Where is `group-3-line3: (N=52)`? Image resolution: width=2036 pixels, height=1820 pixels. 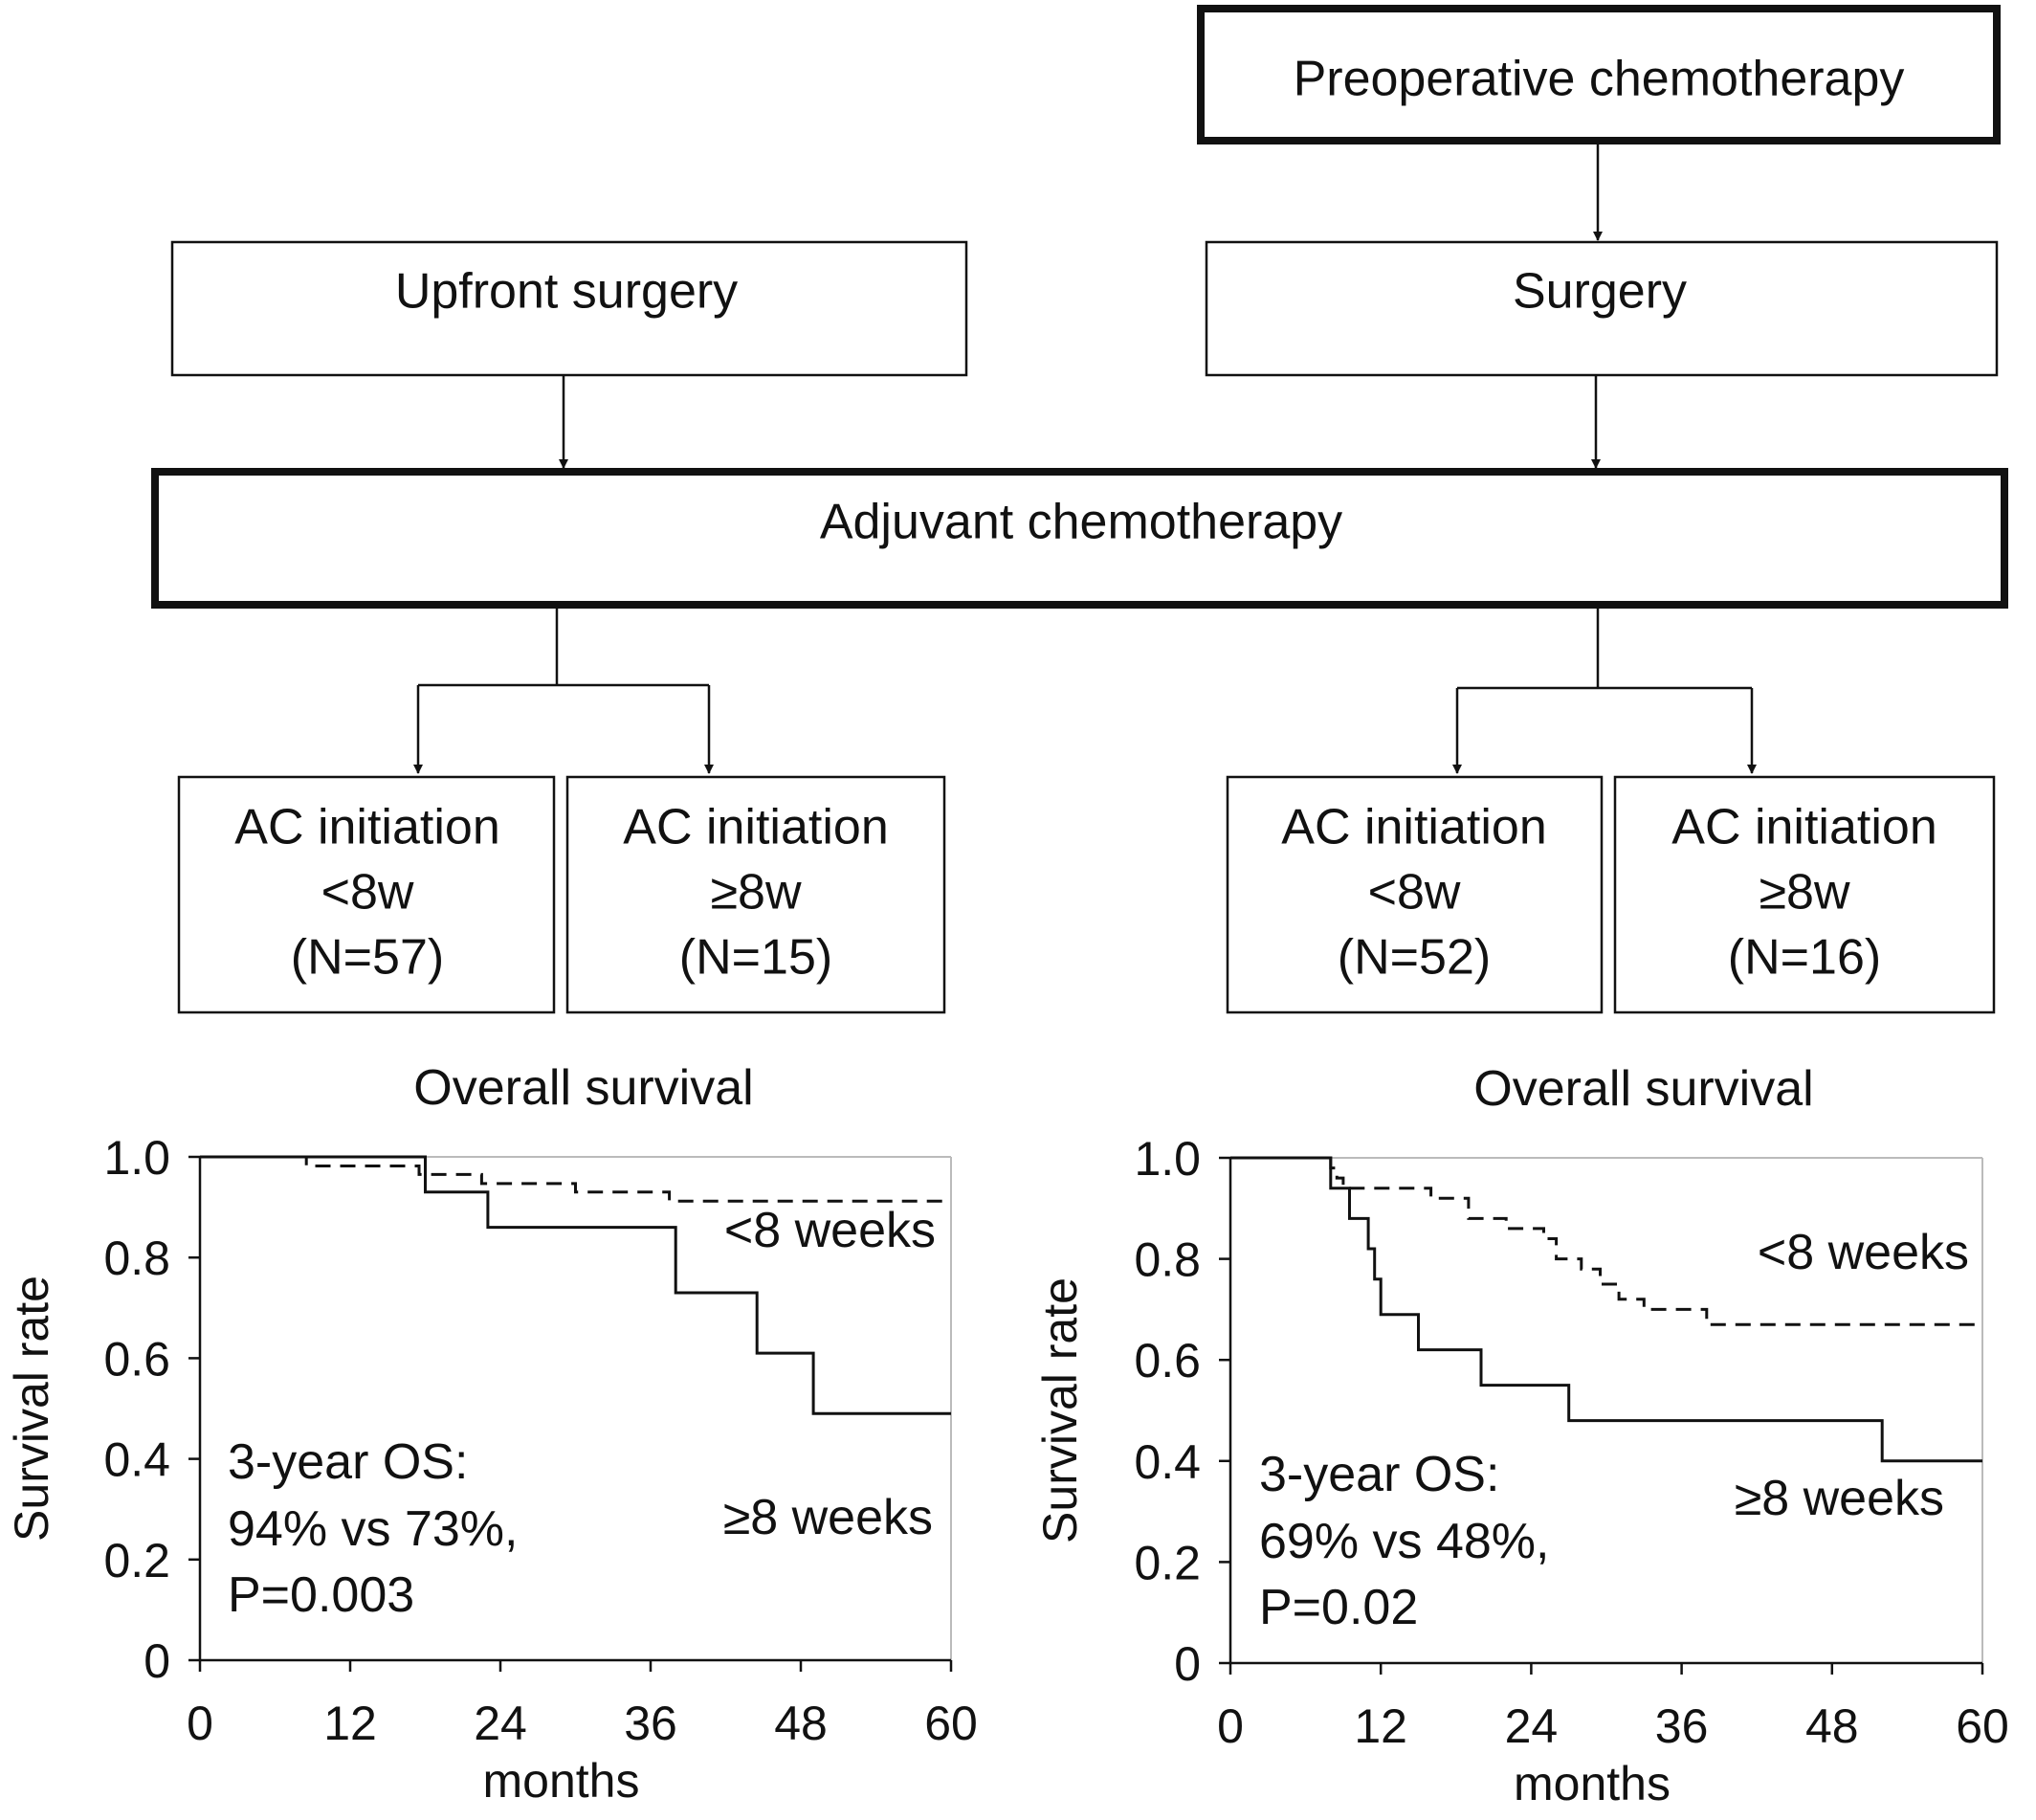 group-3-line3: (N=52) is located at coordinates (1414, 958).